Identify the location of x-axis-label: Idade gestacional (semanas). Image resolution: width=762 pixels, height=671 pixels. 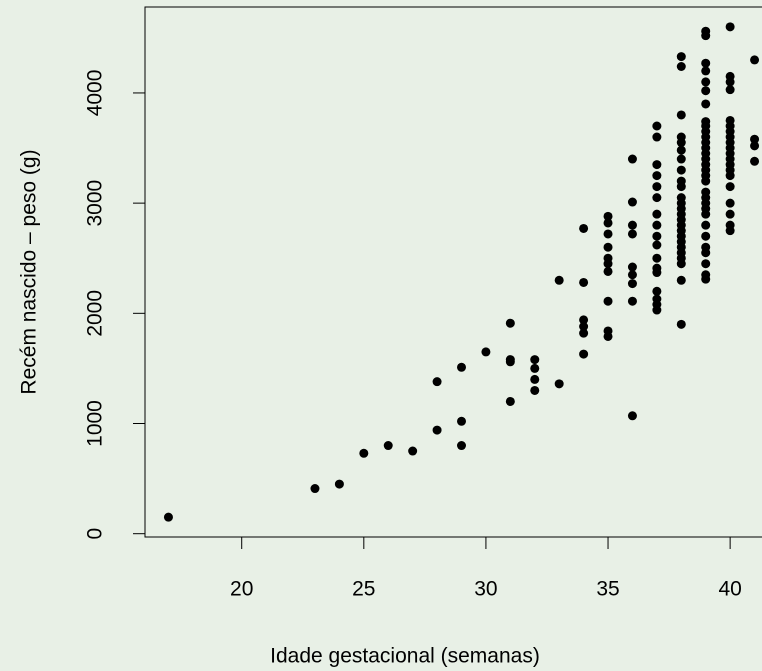
(405, 656).